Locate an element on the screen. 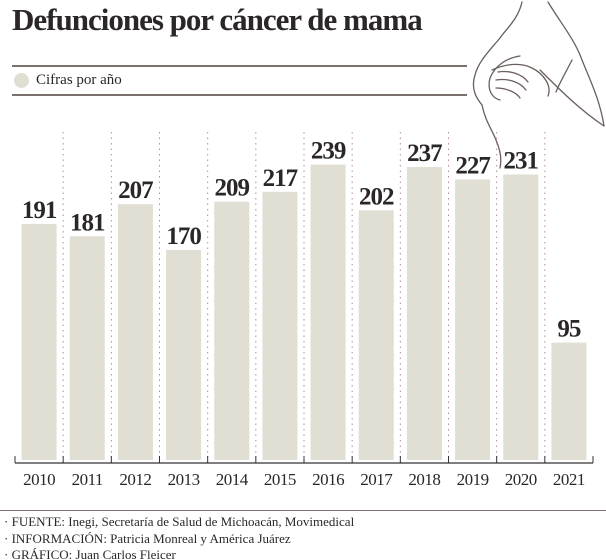 This screenshot has width=606, height=560. legend-swatch is located at coordinates (21, 80).